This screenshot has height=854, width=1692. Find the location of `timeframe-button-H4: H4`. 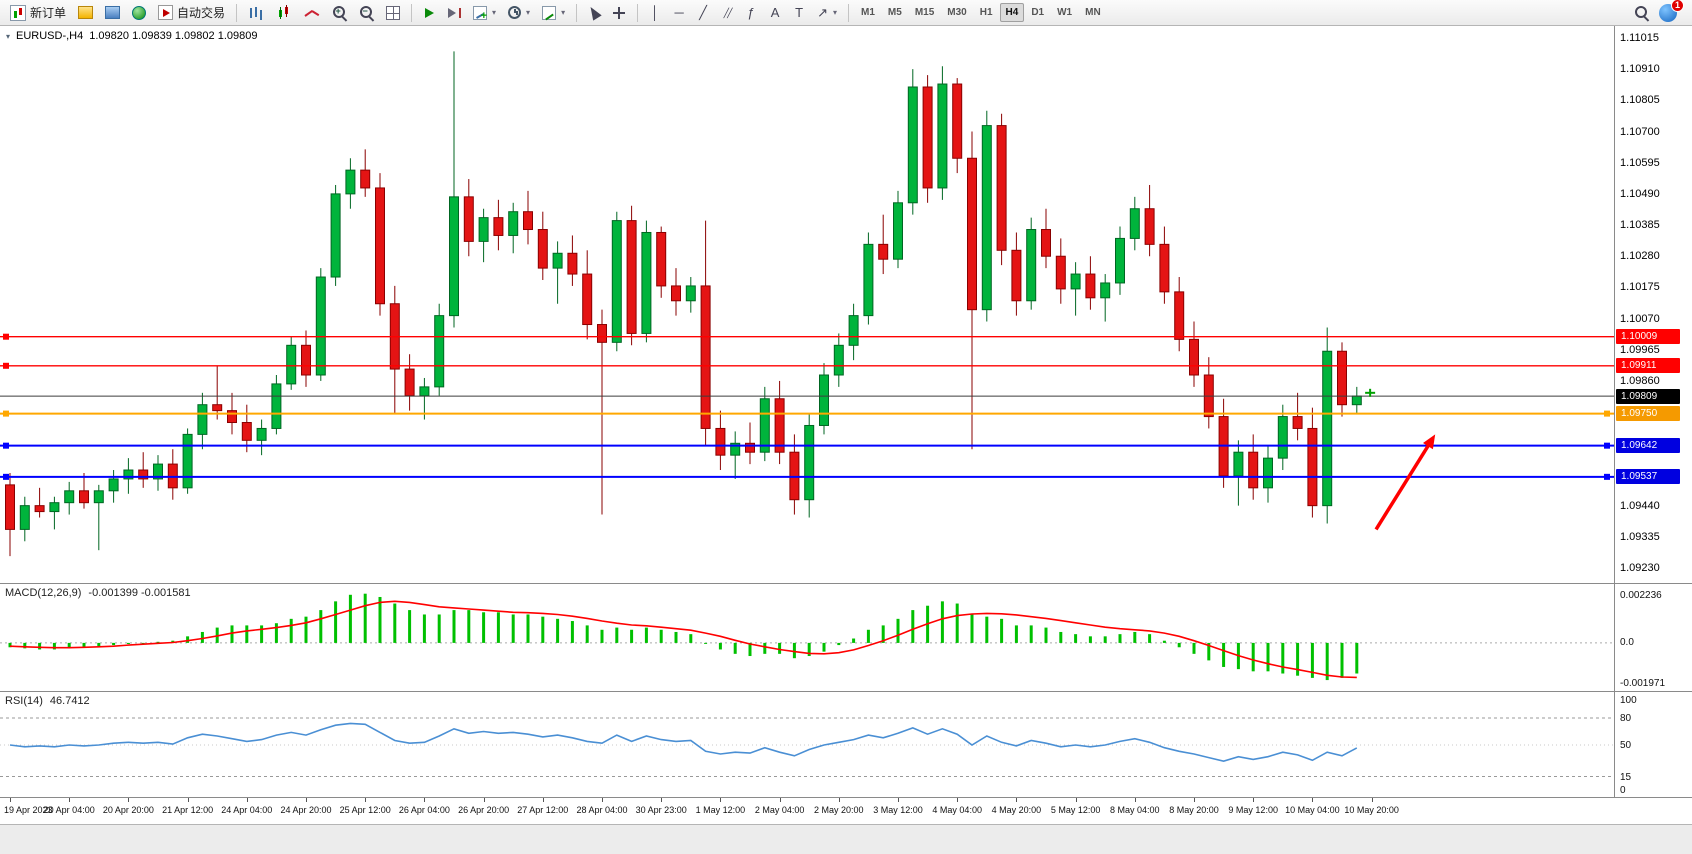

timeframe-button-H4: H4 is located at coordinates (1012, 12).